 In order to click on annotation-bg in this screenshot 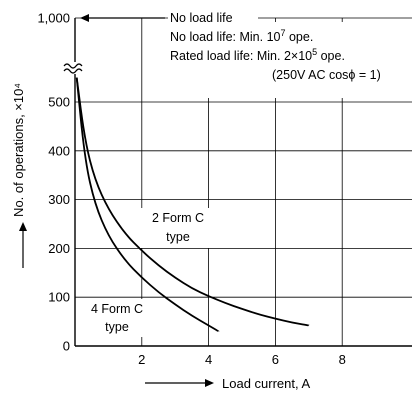, I will do `click(288, 60)`.